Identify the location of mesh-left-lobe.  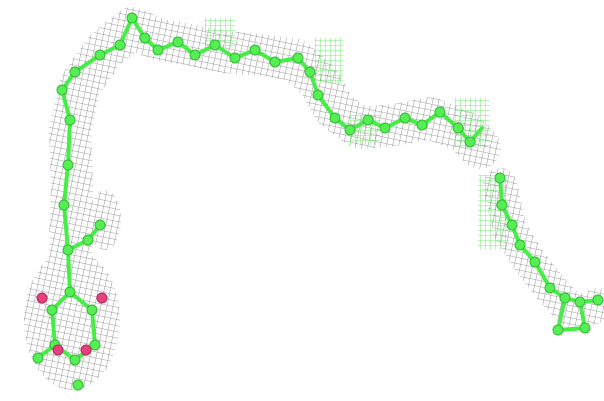
(105, 220).